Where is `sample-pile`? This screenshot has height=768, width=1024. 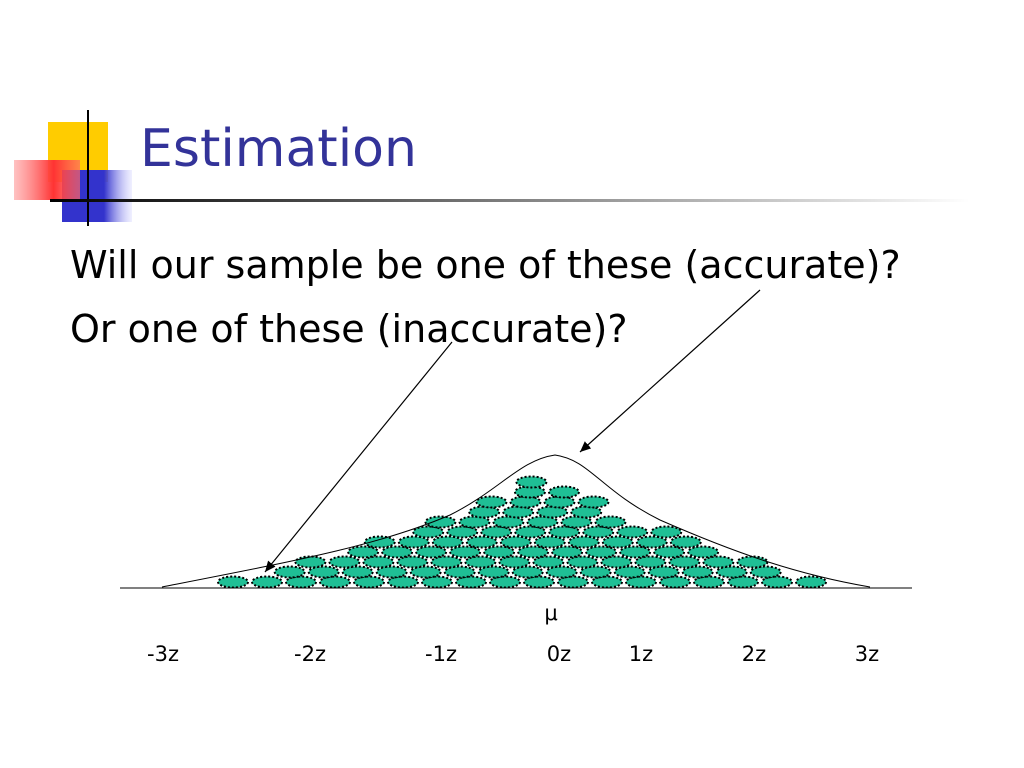 sample-pile is located at coordinates (522, 532).